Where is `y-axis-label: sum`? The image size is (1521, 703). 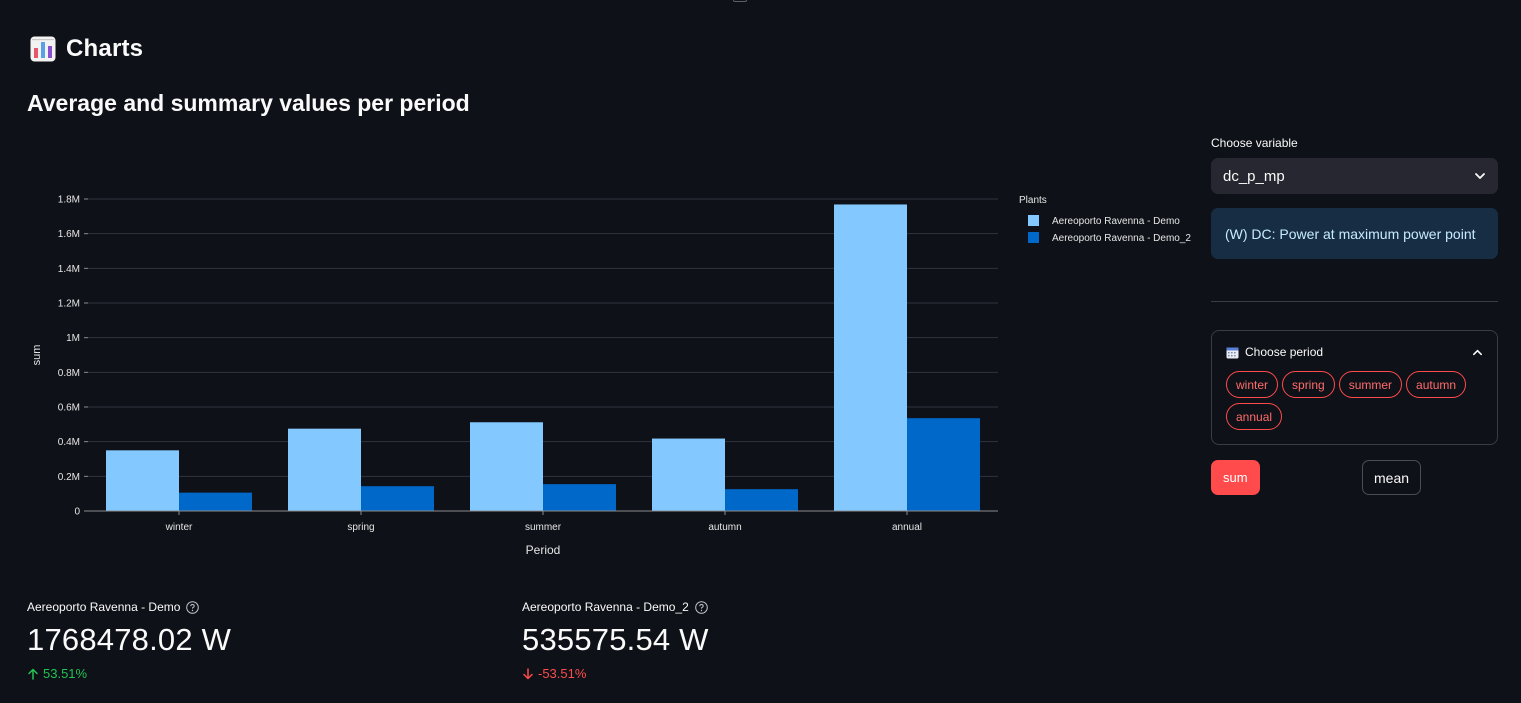 y-axis-label: sum is located at coordinates (37, 355).